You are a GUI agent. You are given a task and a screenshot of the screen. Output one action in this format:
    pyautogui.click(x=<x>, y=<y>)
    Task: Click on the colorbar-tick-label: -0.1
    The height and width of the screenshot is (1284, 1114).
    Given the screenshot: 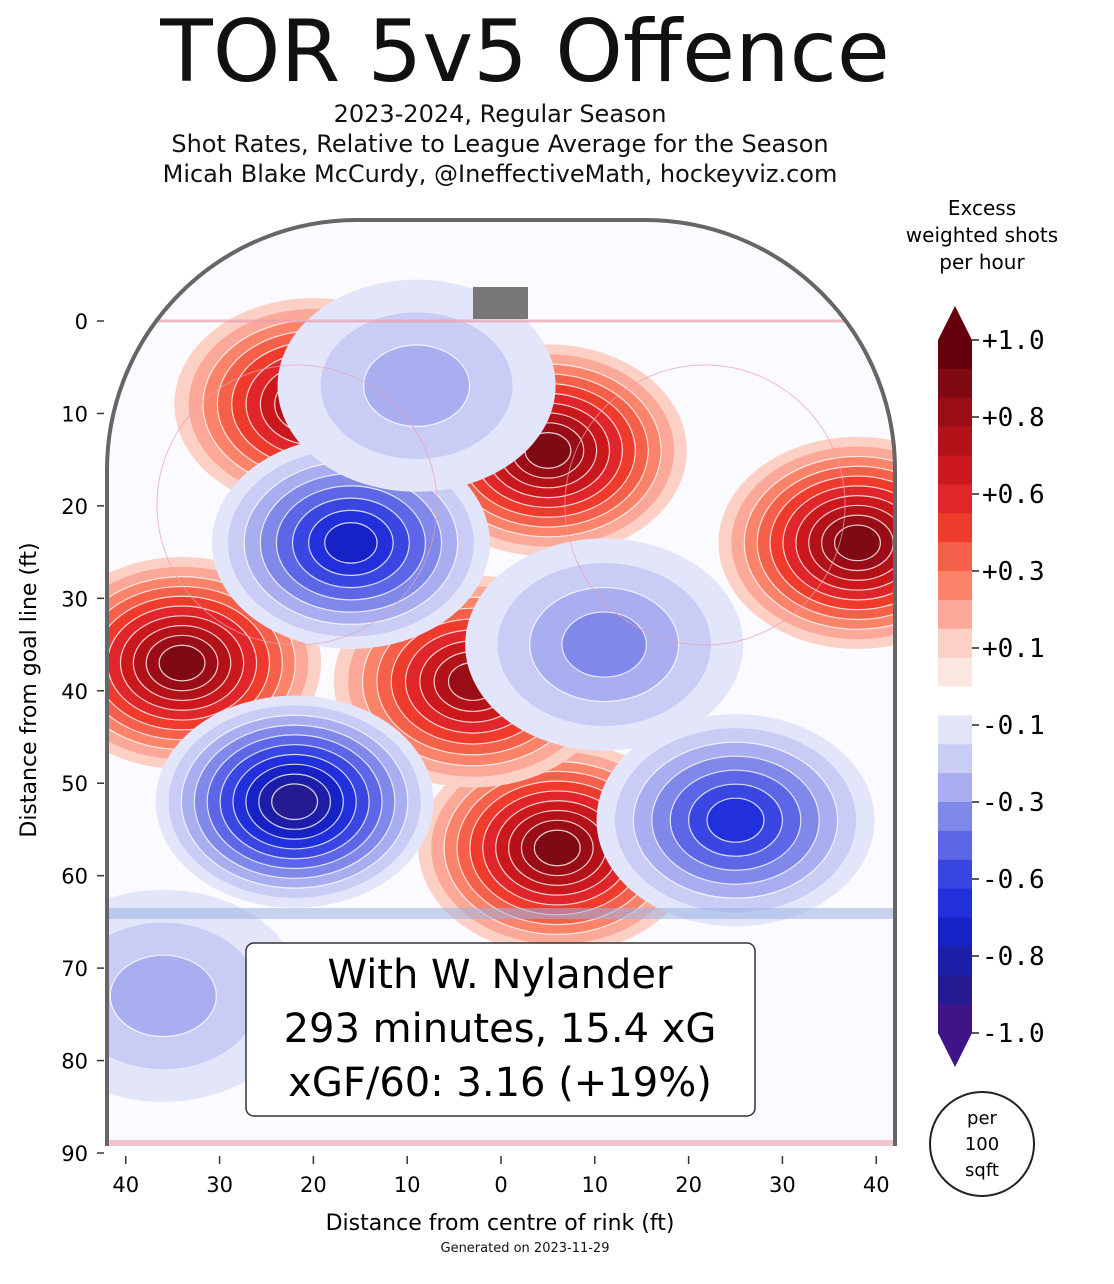 What is the action you would take?
    pyautogui.click(x=1013, y=726)
    